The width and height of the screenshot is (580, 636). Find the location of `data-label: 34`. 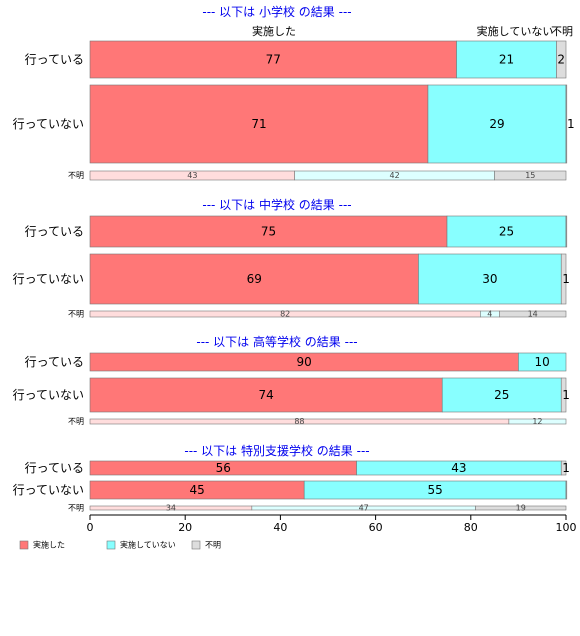

data-label: 34 is located at coordinates (171, 508).